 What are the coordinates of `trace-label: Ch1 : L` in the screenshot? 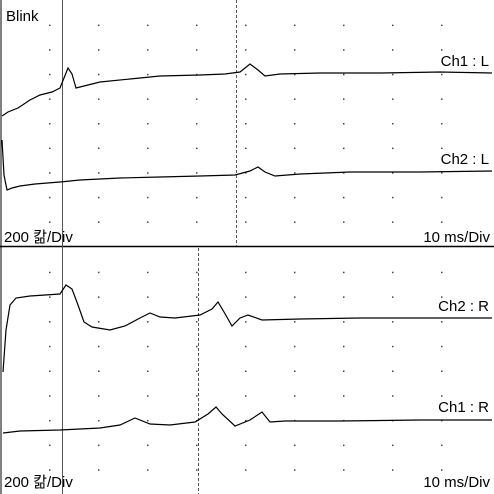 It's located at (465, 61).